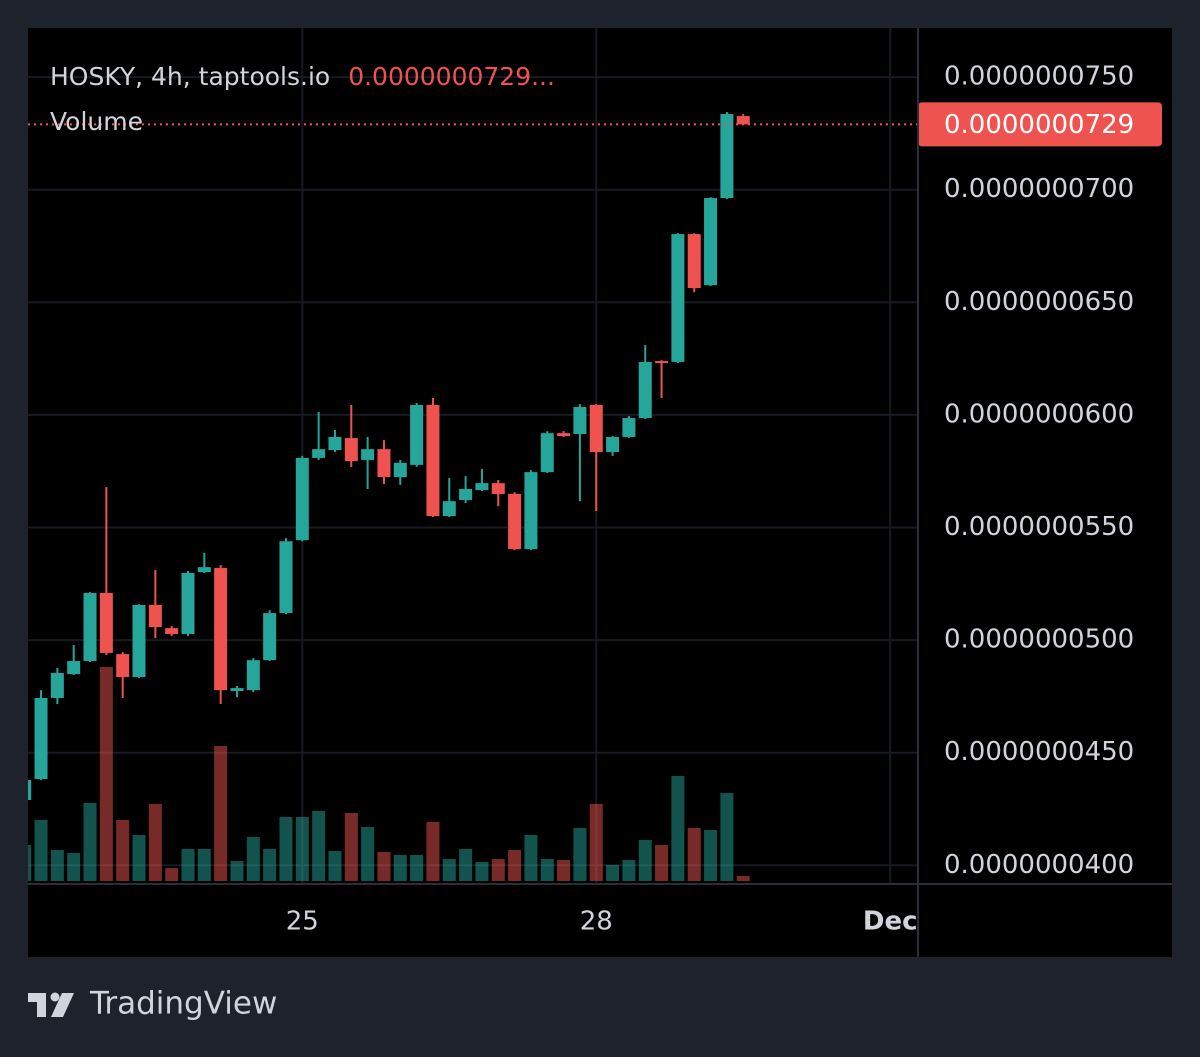 Image resolution: width=1200 pixels, height=1057 pixels. What do you see at coordinates (1039, 527) in the screenshot?
I see `y-tick-label: 0.0000000550` at bounding box center [1039, 527].